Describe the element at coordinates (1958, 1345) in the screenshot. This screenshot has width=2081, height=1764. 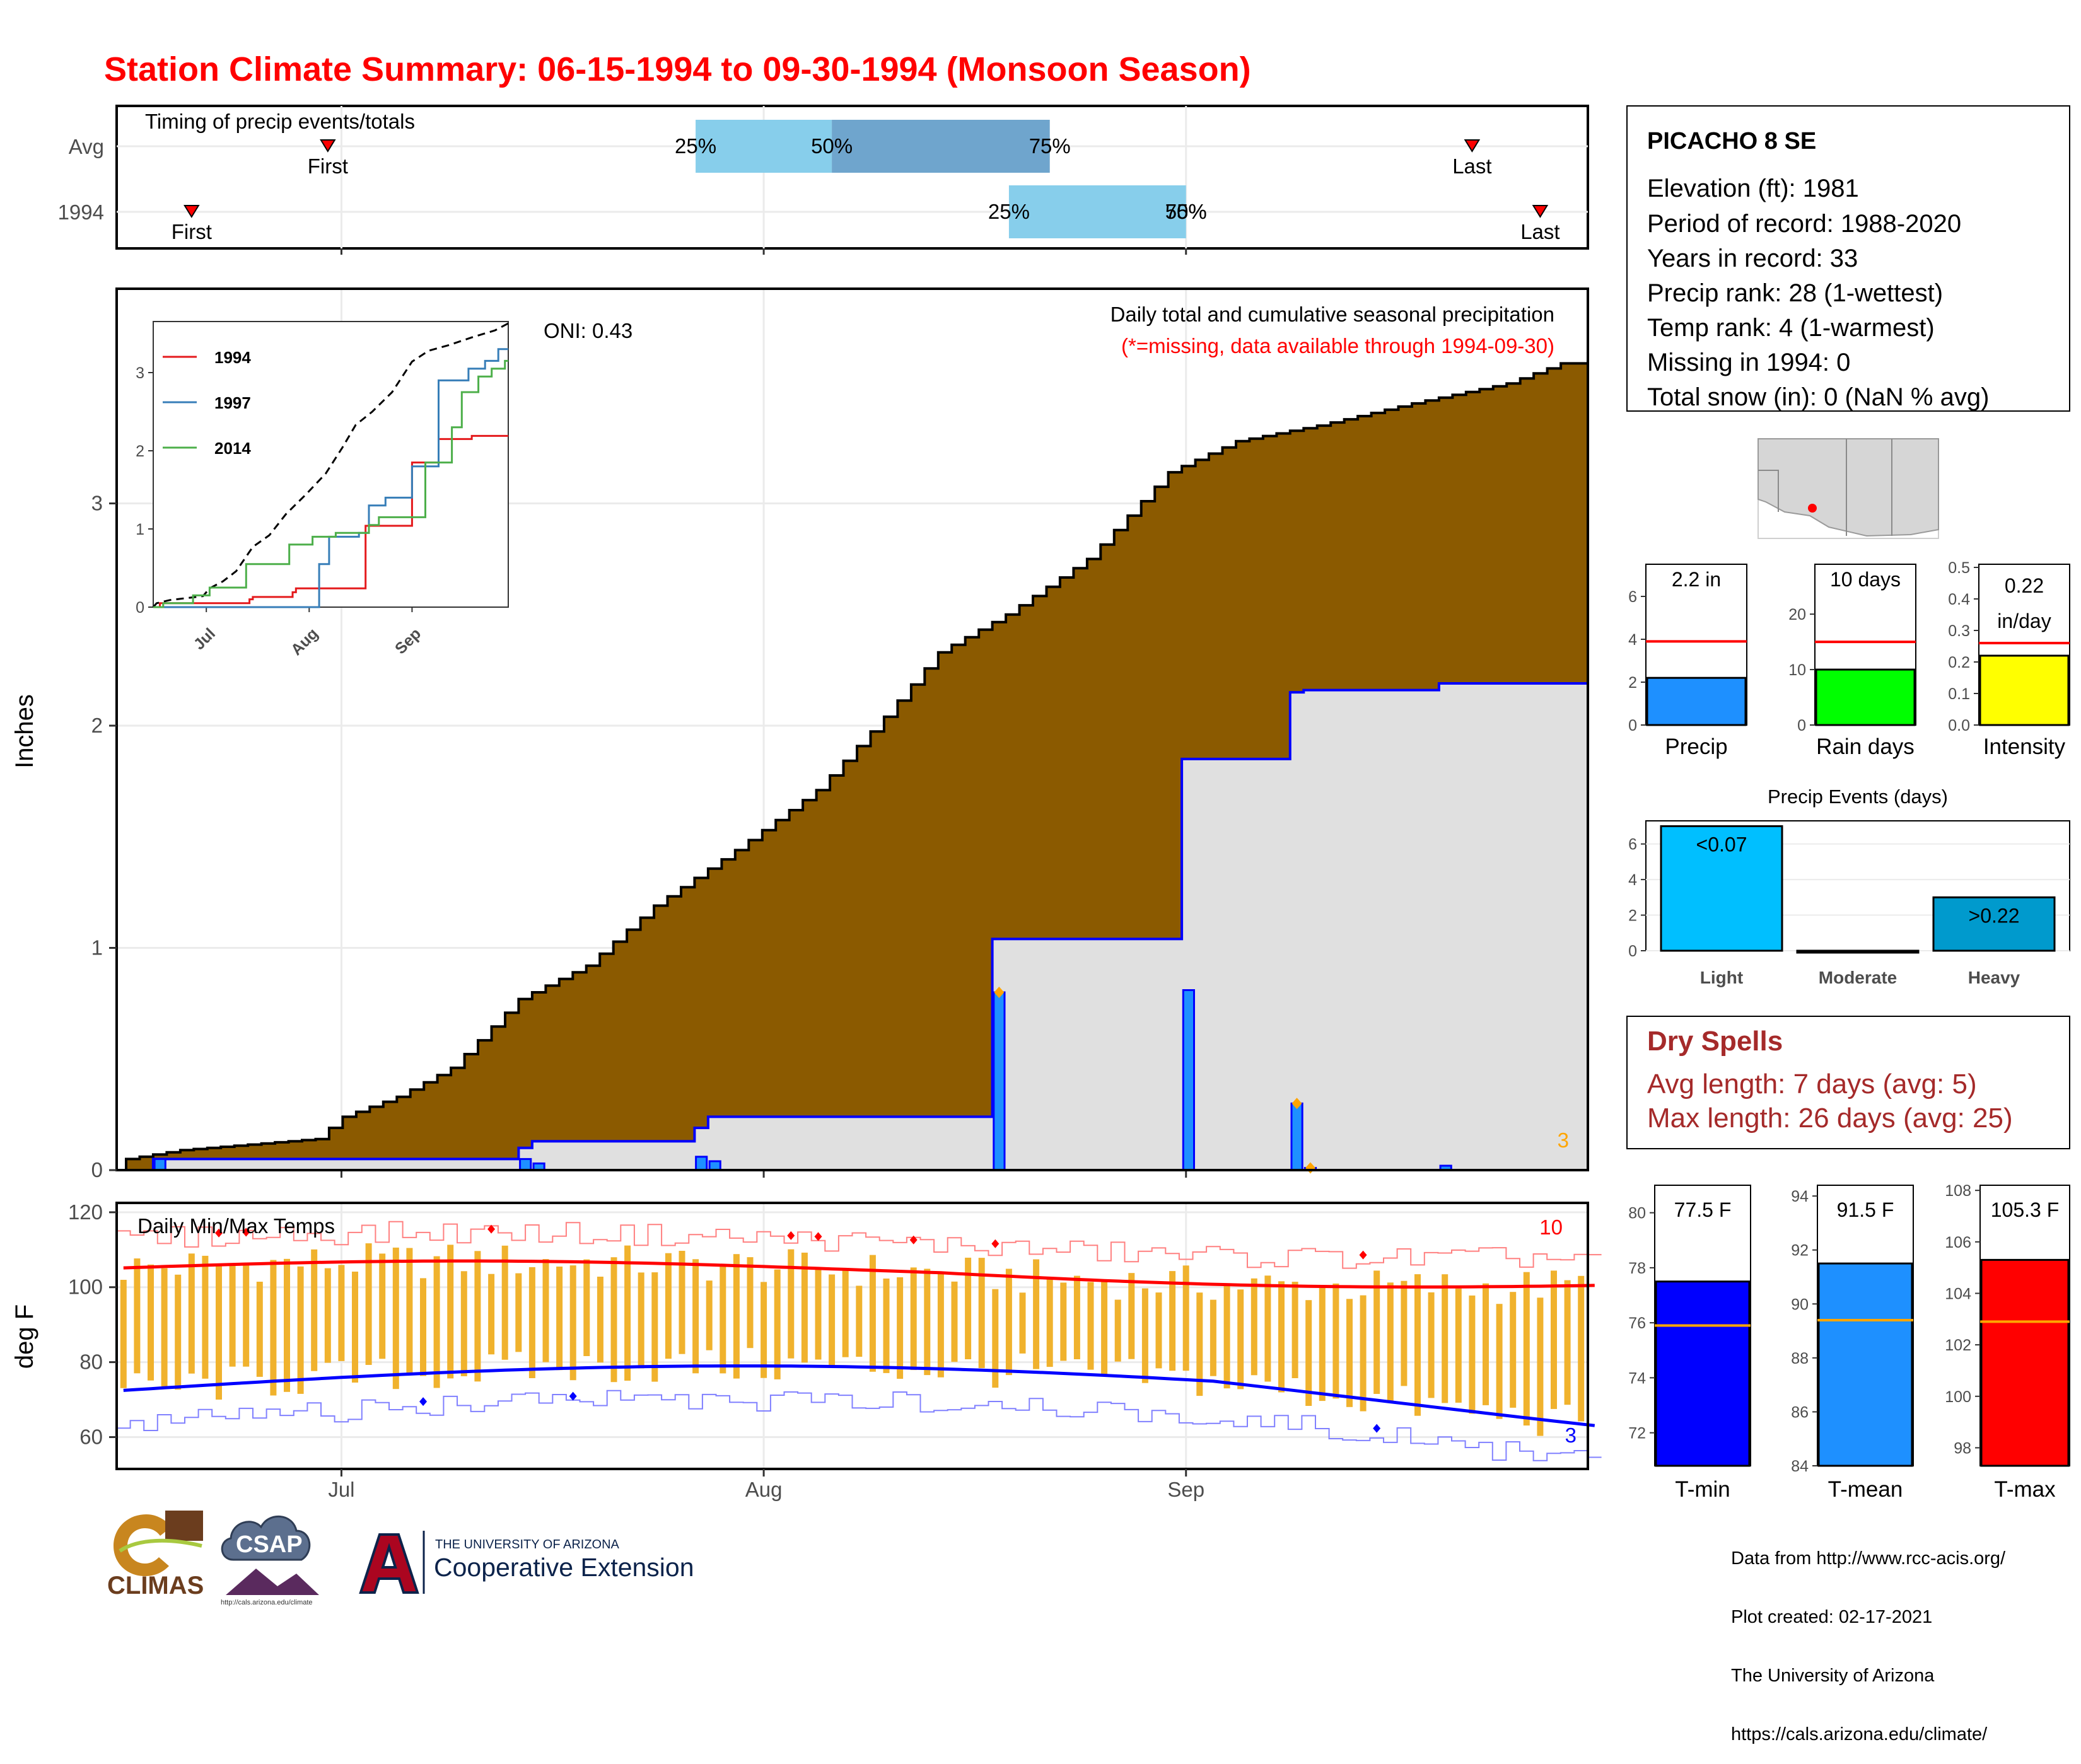
I see `temp-bar-tick-label: 102` at that location.